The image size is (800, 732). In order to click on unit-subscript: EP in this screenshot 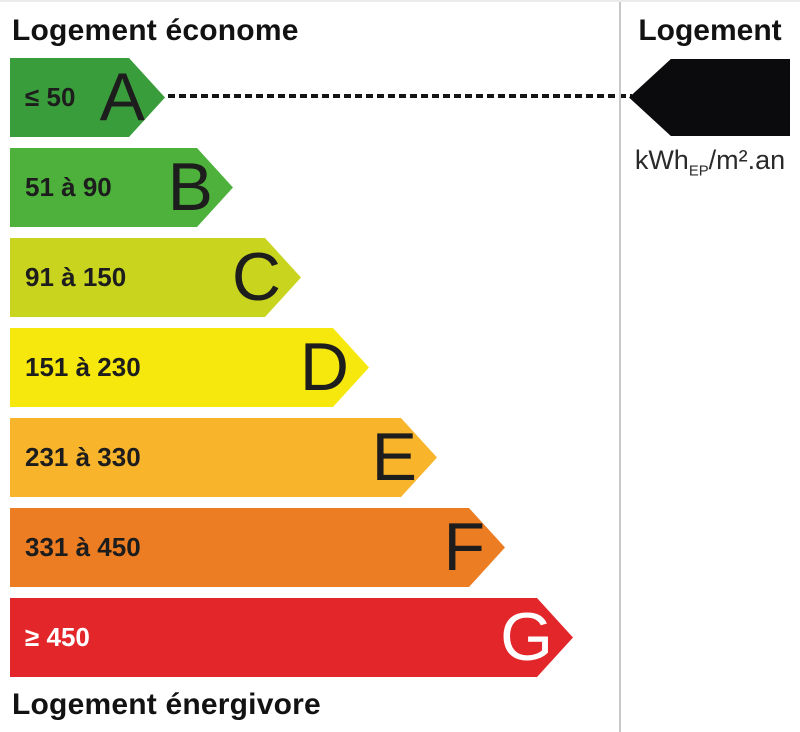, I will do `click(698, 171)`.